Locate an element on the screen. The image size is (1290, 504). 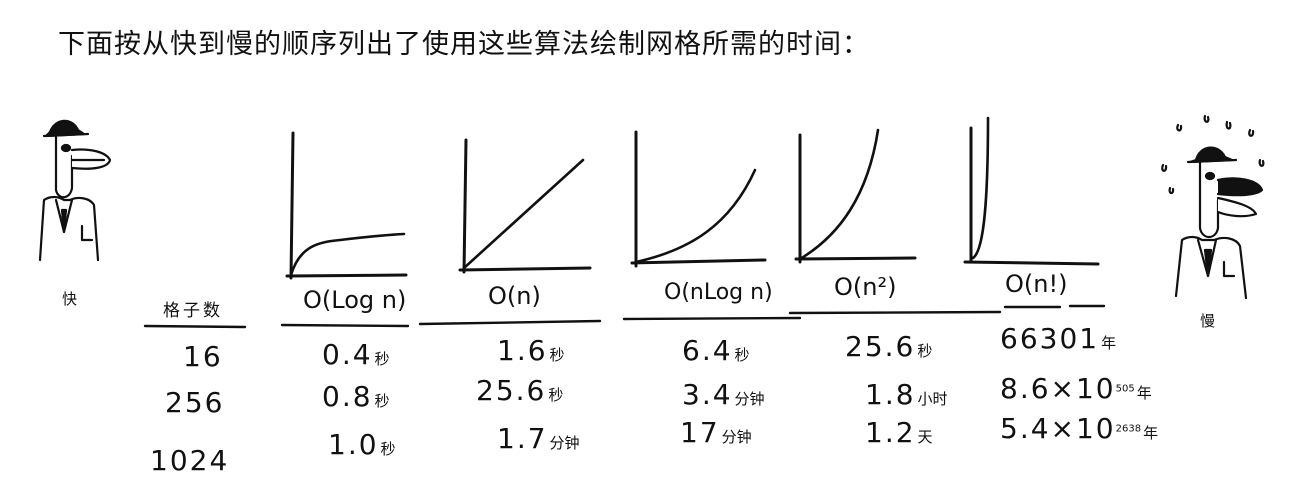
column-header-n: O(n) is located at coordinates (514, 296).